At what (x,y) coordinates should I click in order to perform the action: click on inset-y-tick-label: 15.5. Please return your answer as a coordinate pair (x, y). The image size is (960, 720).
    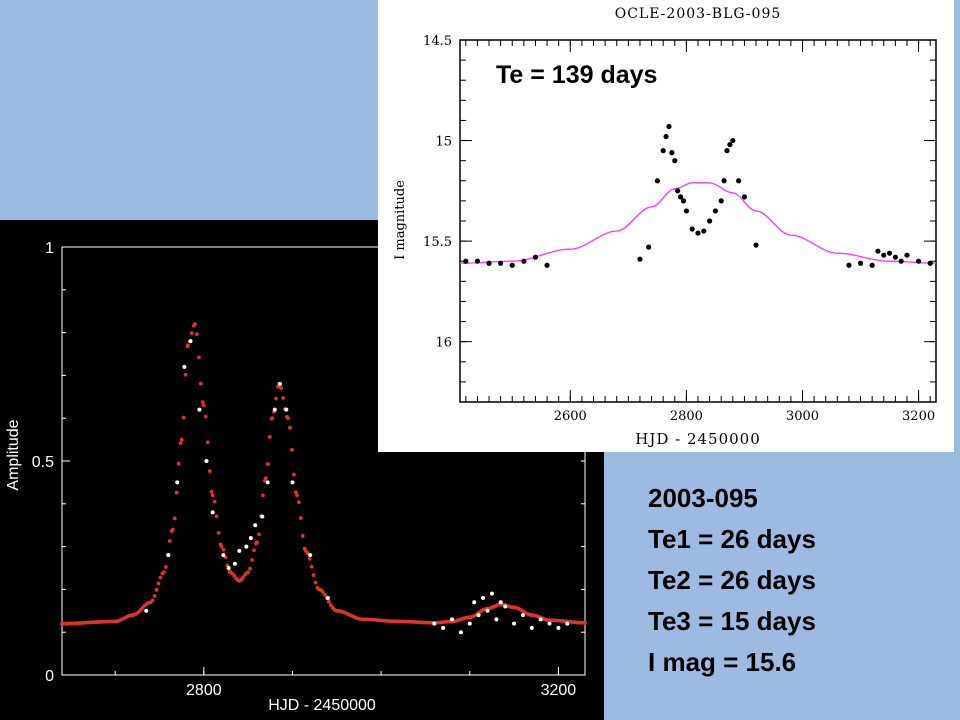
    Looking at the image, I should click on (437, 242).